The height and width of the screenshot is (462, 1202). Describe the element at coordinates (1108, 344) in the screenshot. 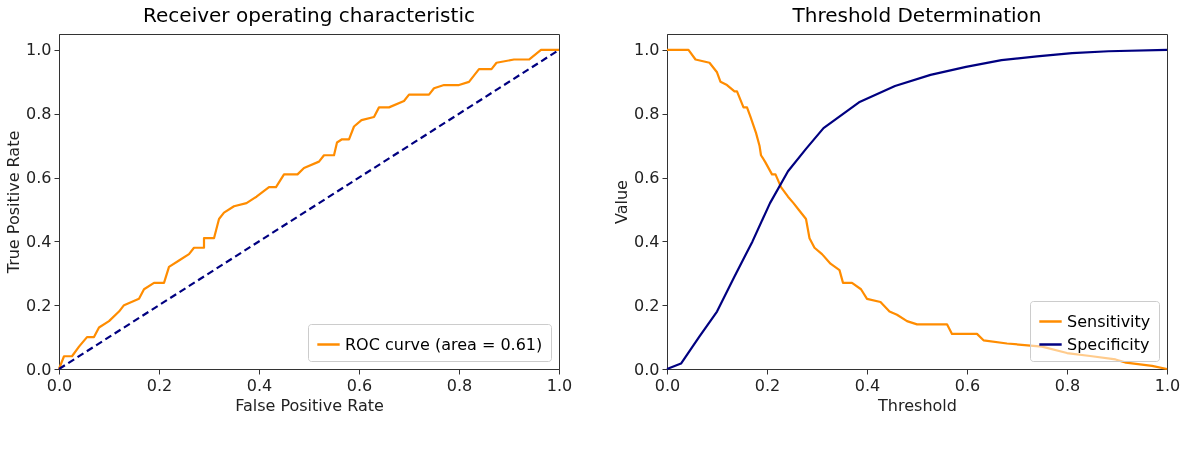

I see `legend-label: Specificity` at that location.